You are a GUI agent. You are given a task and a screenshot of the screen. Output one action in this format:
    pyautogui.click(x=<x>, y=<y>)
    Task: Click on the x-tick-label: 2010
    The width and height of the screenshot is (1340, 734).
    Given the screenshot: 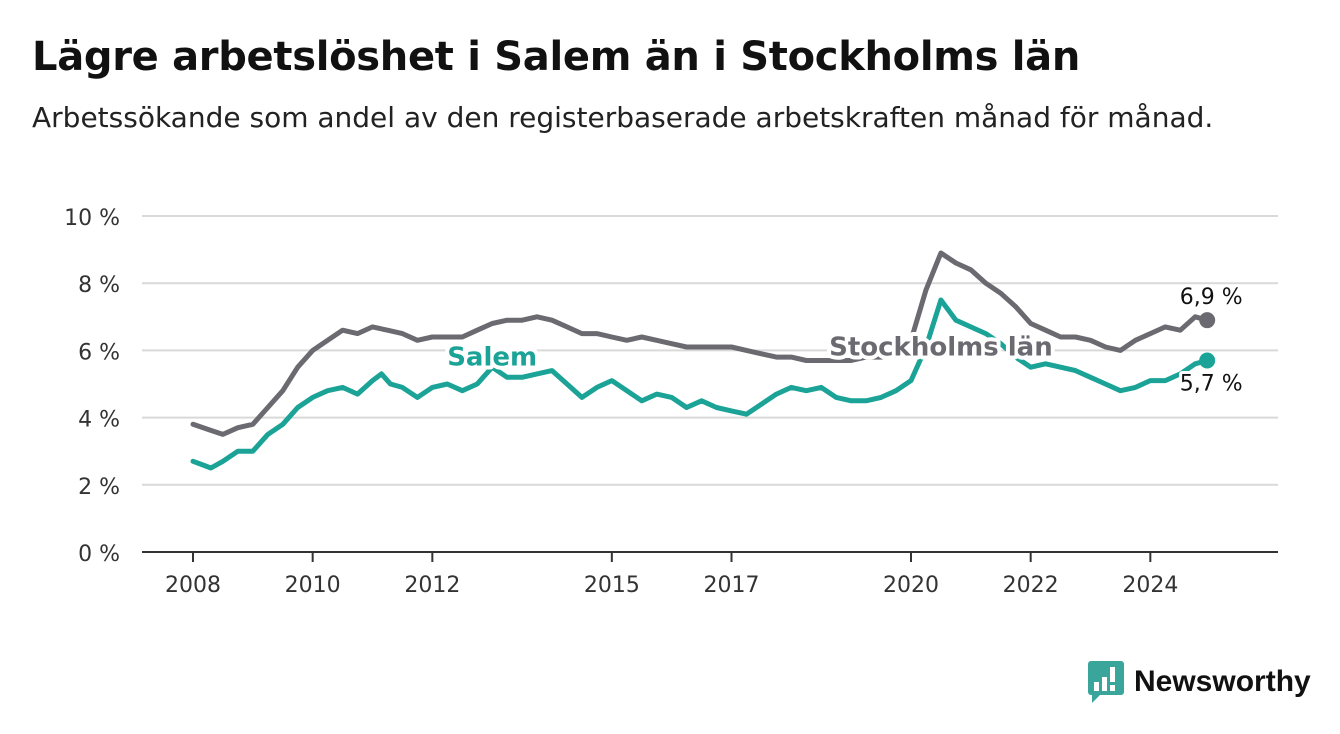 What is the action you would take?
    pyautogui.click(x=313, y=585)
    